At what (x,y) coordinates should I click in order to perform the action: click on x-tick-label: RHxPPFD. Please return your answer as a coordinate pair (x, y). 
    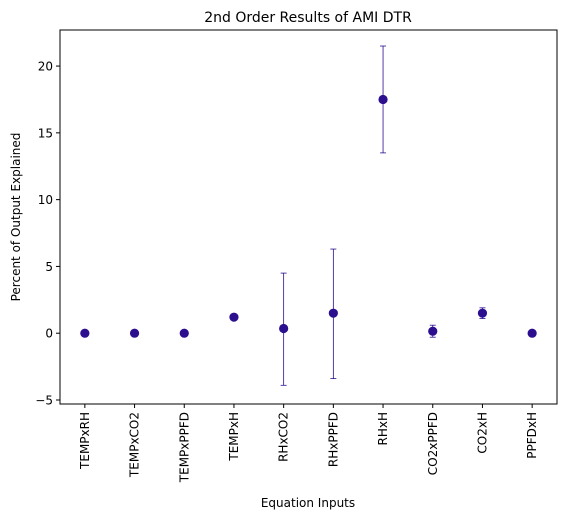
    Looking at the image, I should click on (333, 439).